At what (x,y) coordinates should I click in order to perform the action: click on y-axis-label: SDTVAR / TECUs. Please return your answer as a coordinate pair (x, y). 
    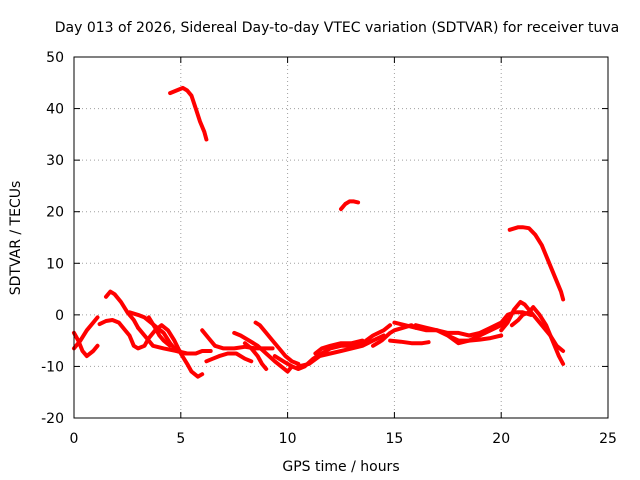
    Looking at the image, I should click on (16, 238).